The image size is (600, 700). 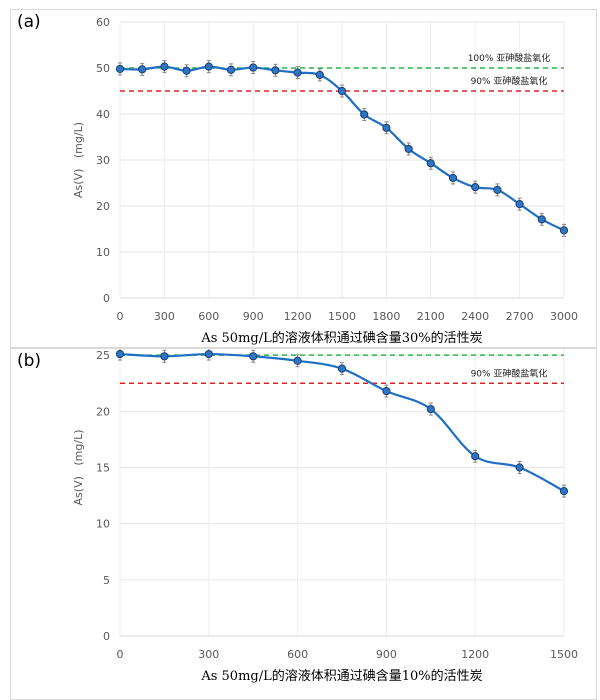 I want to click on x-tick-label: 1800, so click(x=386, y=316).